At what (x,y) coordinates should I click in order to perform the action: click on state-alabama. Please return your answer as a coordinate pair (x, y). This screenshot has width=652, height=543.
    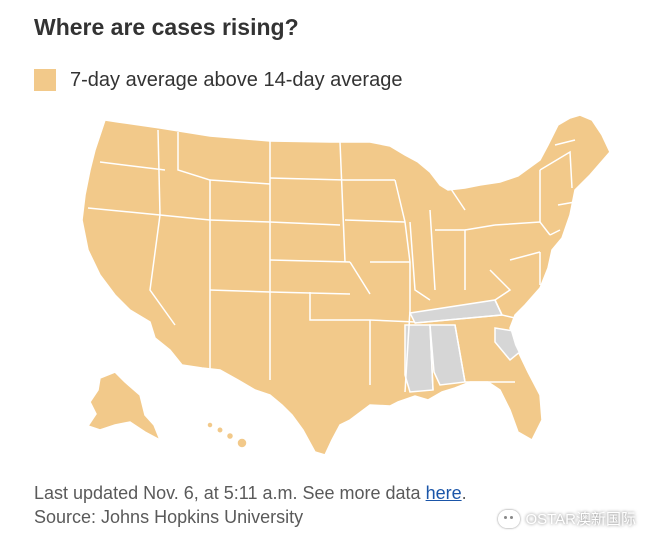
    Looking at the image, I should click on (447, 355).